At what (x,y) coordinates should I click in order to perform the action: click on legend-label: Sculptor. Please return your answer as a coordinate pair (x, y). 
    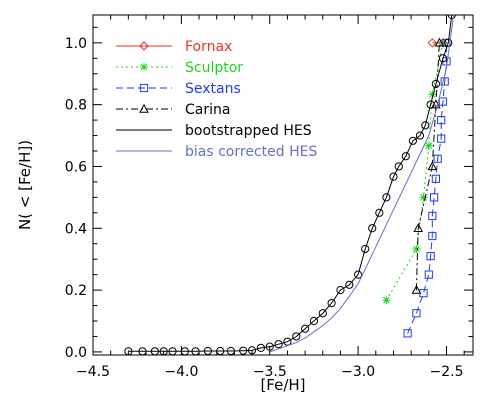
    Looking at the image, I should click on (214, 68).